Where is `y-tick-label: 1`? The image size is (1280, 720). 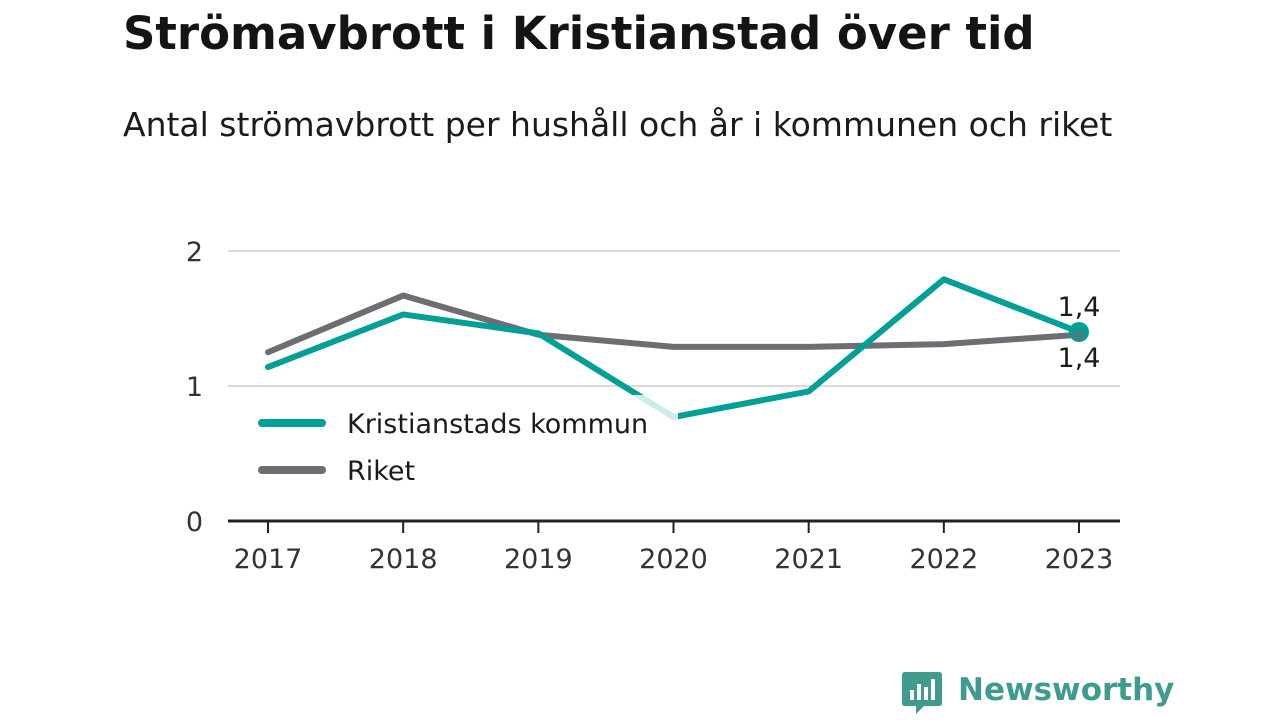 y-tick-label: 1 is located at coordinates (194, 387).